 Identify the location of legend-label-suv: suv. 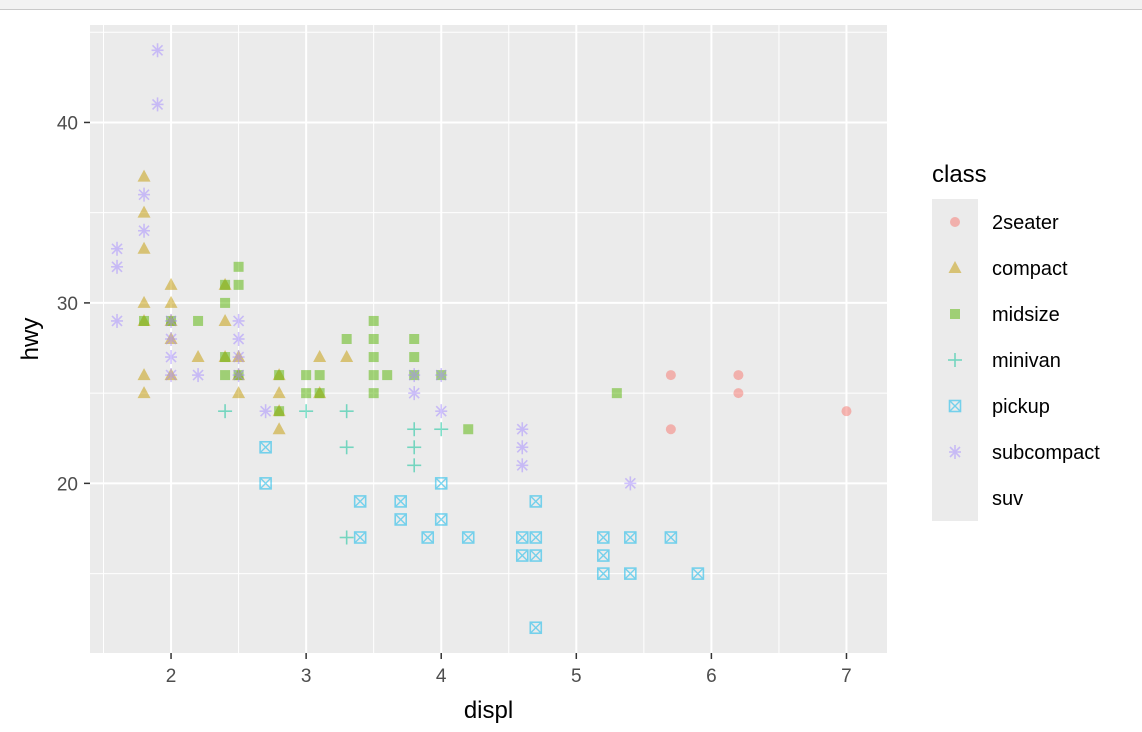
(1007, 499).